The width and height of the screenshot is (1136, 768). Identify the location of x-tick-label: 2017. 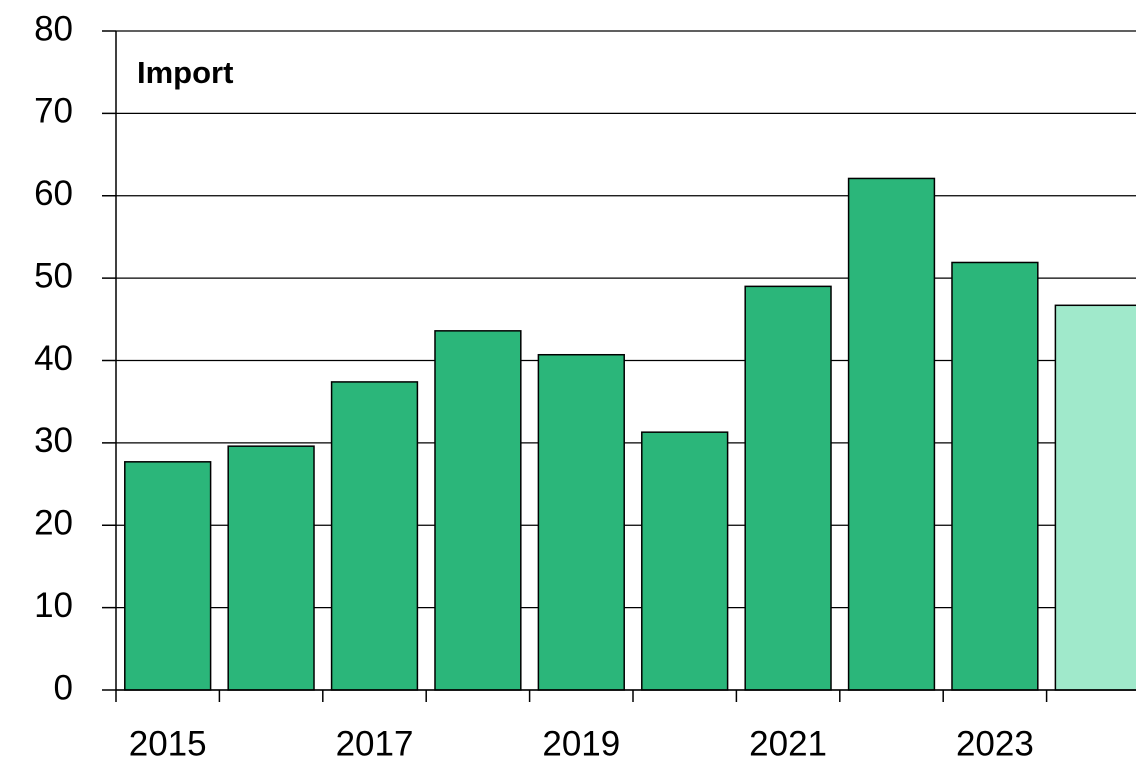
(375, 743).